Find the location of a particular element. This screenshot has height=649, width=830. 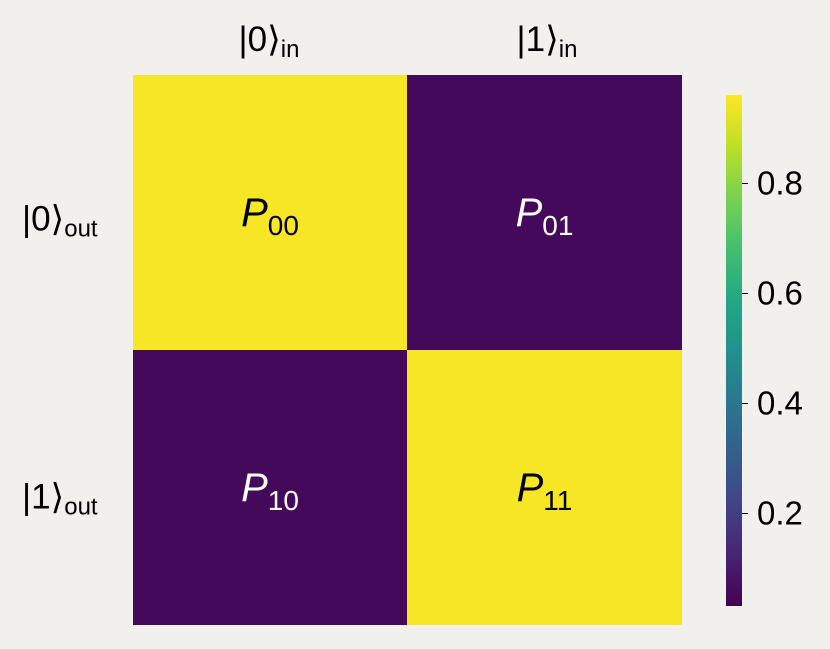

heatmap-cell-01: P01 is located at coordinates (544, 212).